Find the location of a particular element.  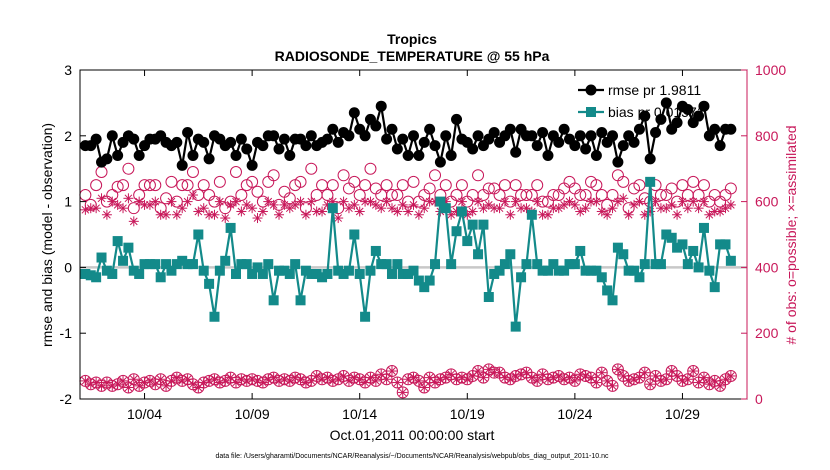

chart-subtitle: RADIOSONDE_TEMPERATURE @ 55 hPa is located at coordinates (412, 56).